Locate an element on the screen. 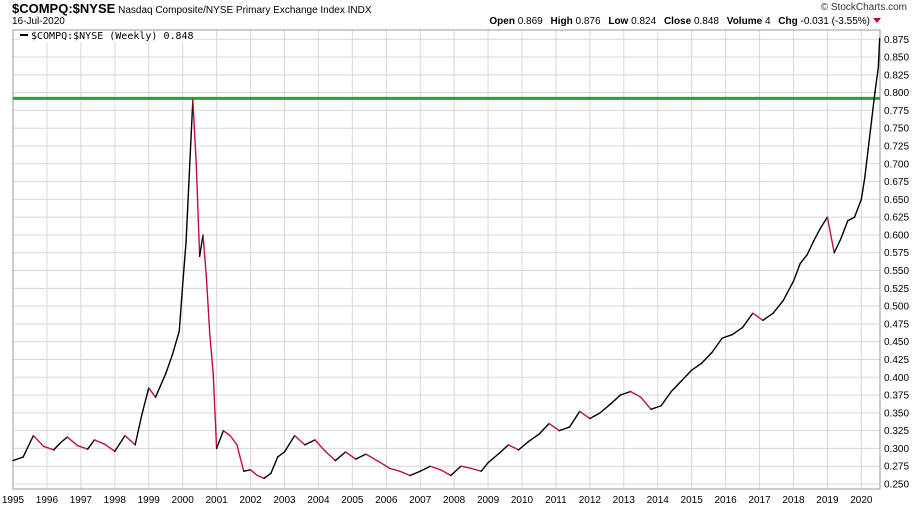  x-tick-label: 2012 is located at coordinates (590, 500).